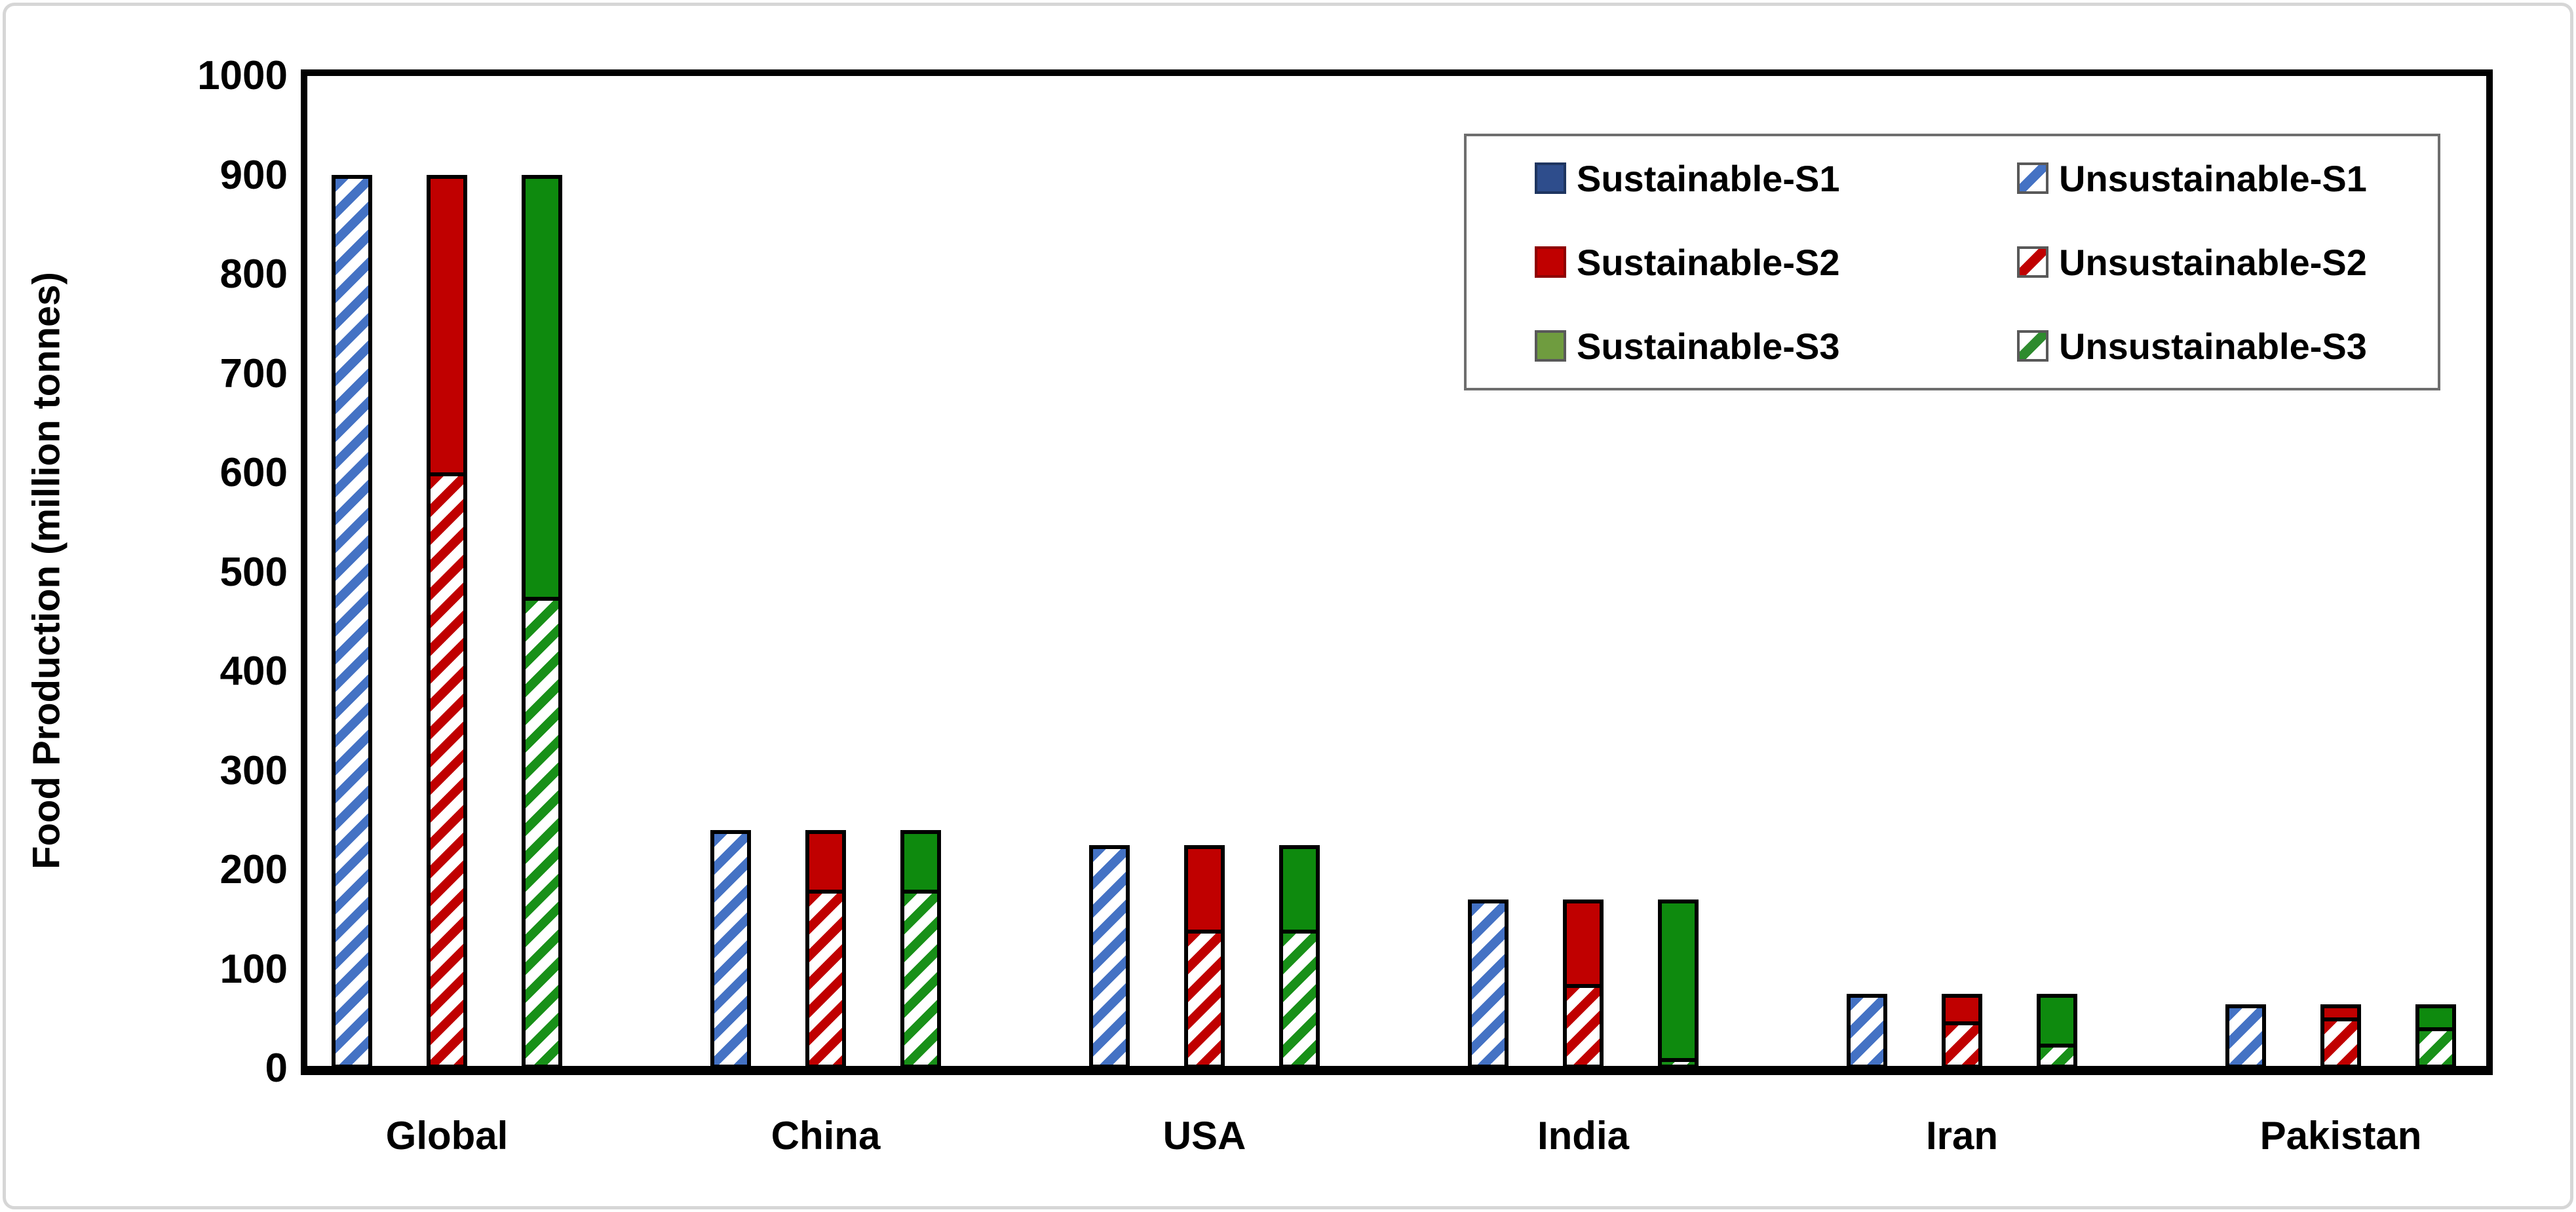 The width and height of the screenshot is (2576, 1212). I want to click on legend-label: Unsustainable-S2, so click(2213, 262).